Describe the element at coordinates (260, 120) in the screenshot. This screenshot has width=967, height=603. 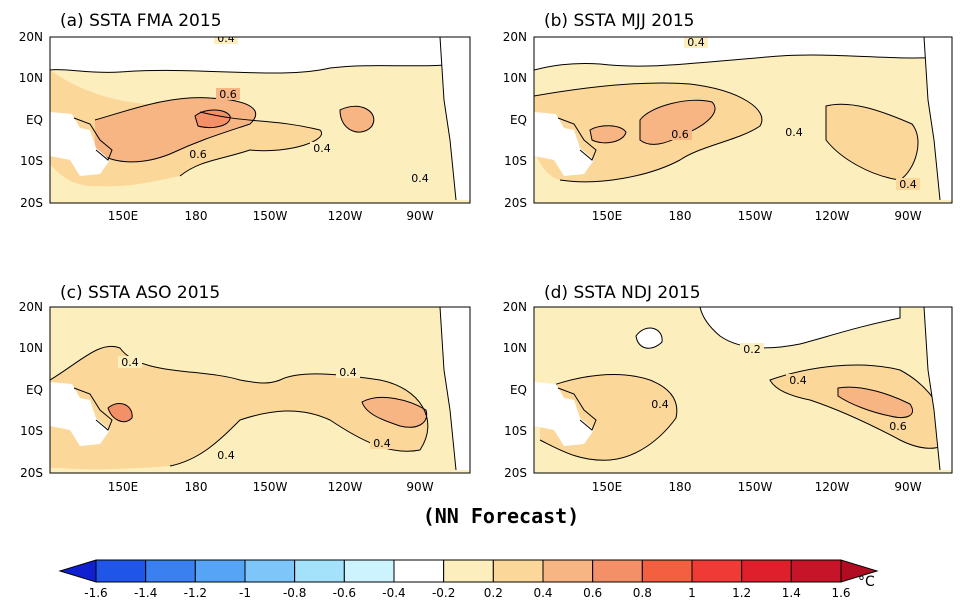
I see `panel-a-frame` at that location.